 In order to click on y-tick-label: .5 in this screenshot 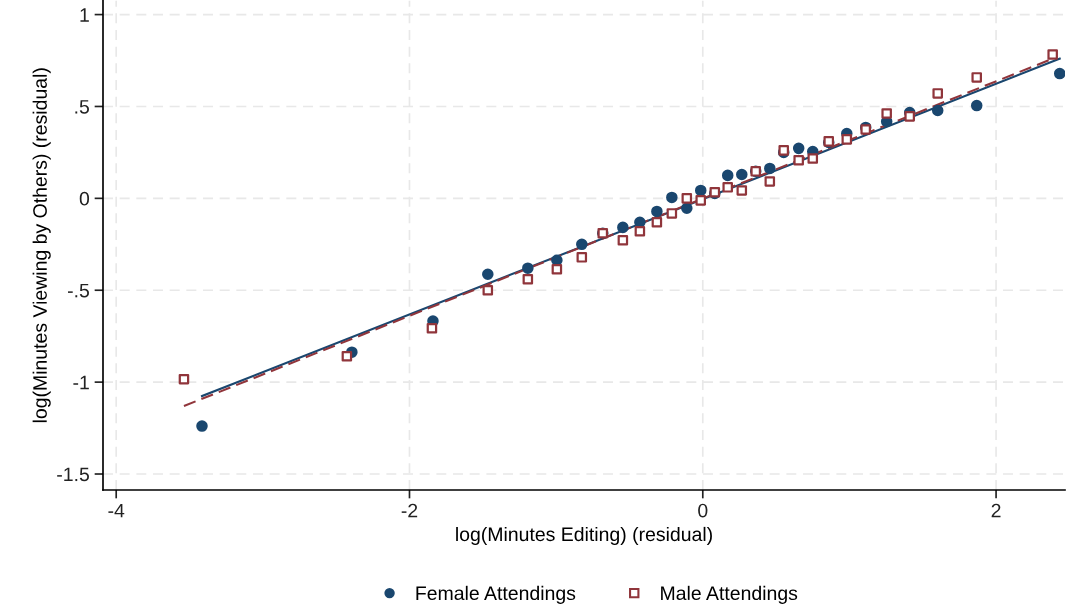, I will do `click(82, 107)`.